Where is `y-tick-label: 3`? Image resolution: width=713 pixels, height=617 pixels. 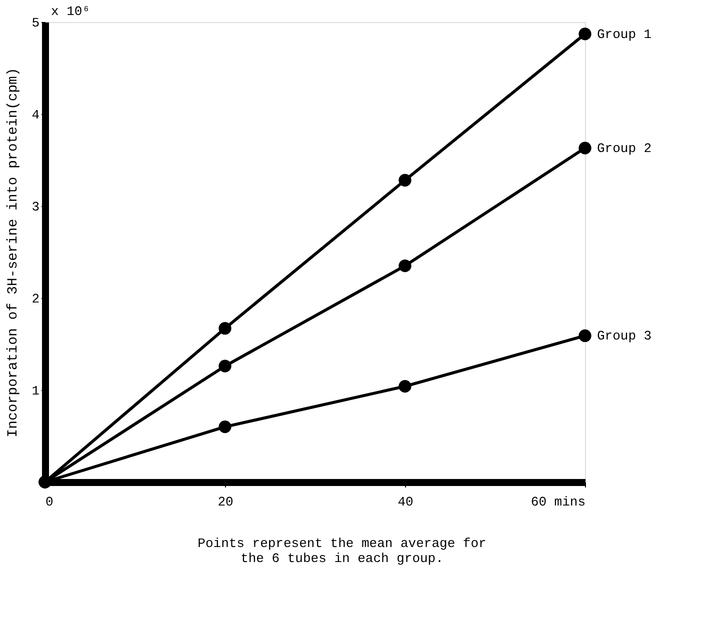 y-tick-label: 3 is located at coordinates (36, 207).